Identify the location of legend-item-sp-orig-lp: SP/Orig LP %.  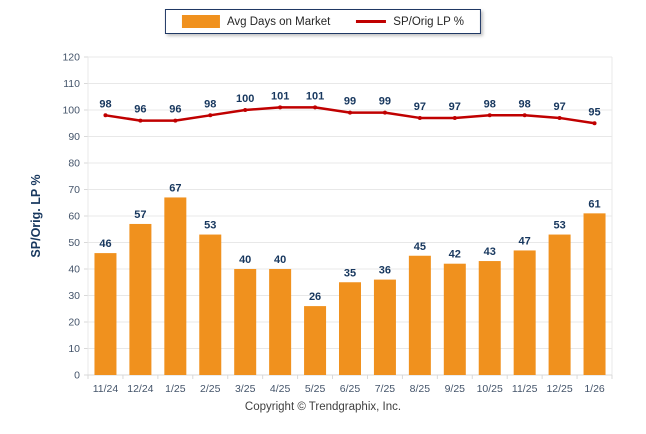
(410, 22).